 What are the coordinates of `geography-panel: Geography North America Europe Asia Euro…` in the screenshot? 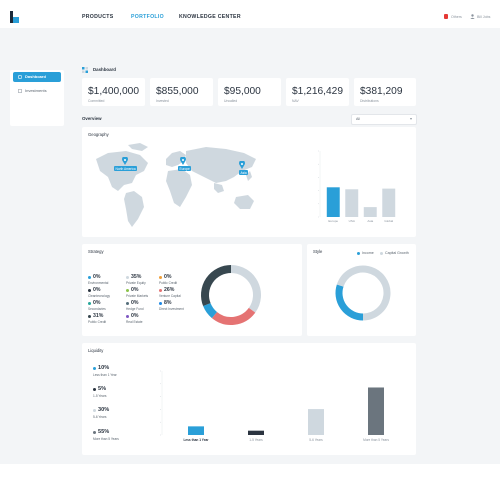 It's located at (249, 182).